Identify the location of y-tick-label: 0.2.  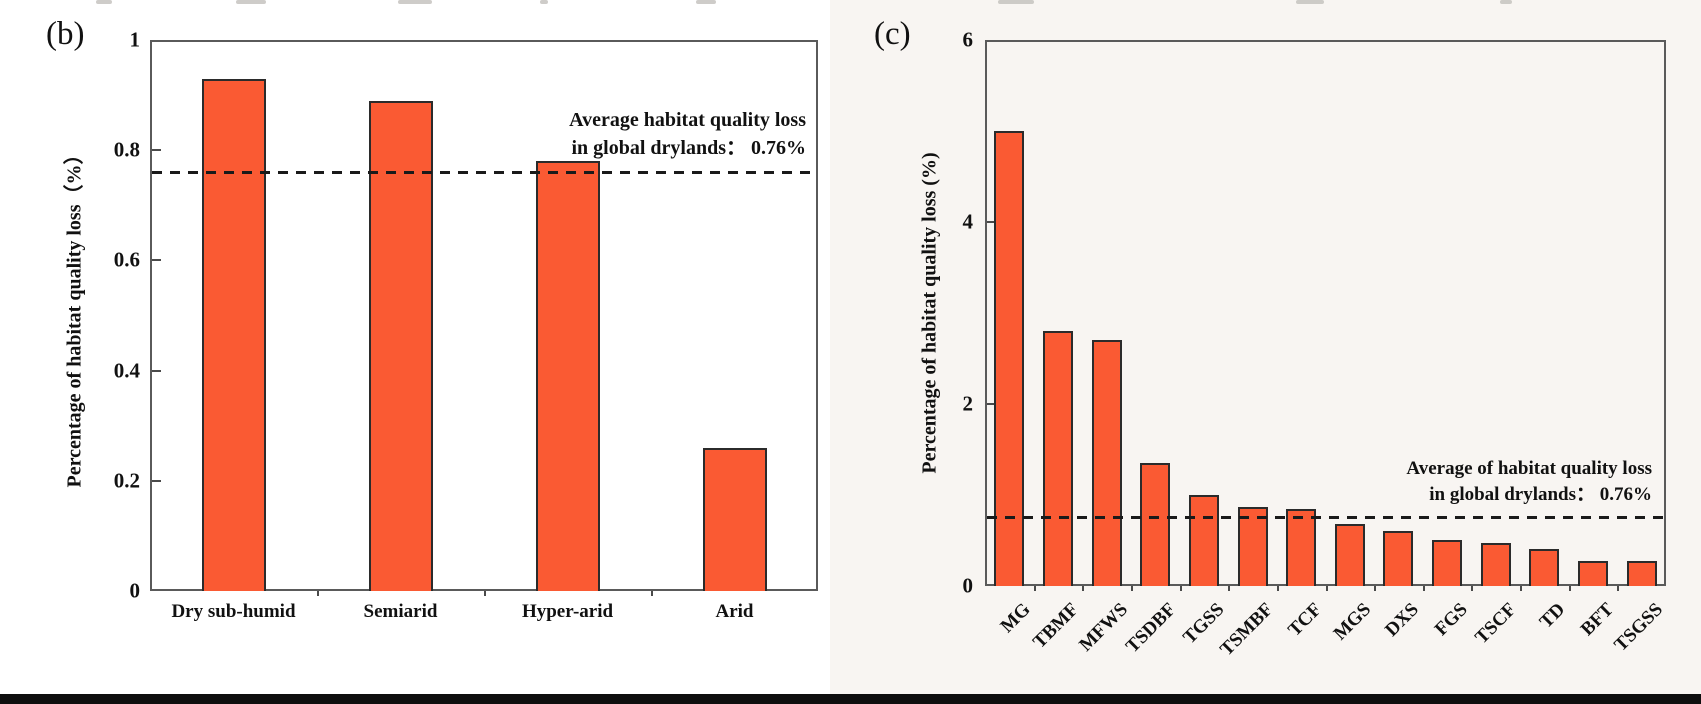
(126, 480).